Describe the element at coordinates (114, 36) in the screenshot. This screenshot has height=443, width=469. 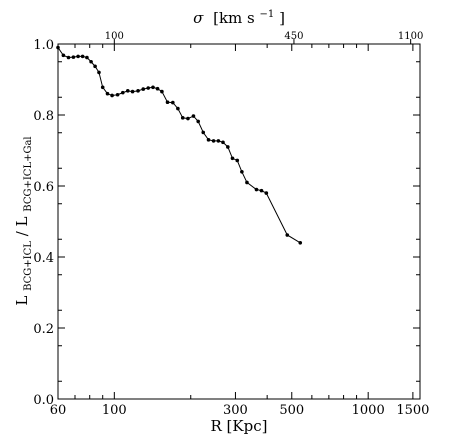
I see `top-tick-label: 100` at that location.